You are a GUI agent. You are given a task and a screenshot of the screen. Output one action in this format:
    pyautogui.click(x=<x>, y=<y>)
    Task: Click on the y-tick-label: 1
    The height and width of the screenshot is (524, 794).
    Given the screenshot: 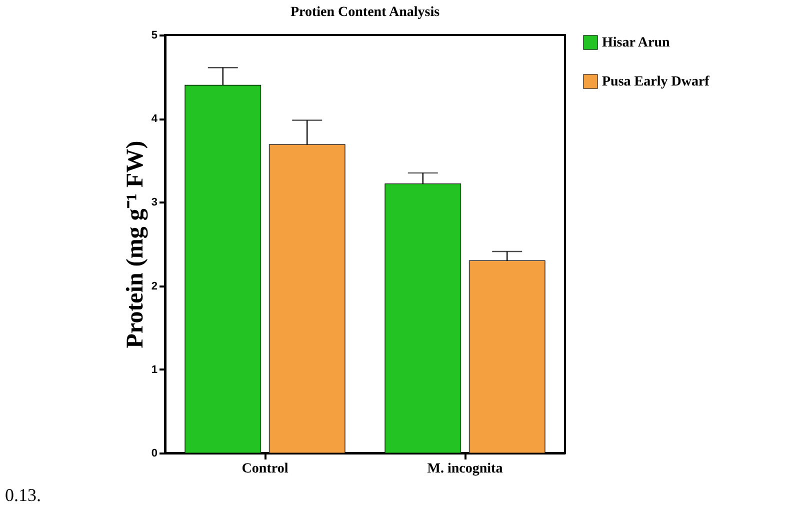 What is the action you would take?
    pyautogui.click(x=154, y=370)
    